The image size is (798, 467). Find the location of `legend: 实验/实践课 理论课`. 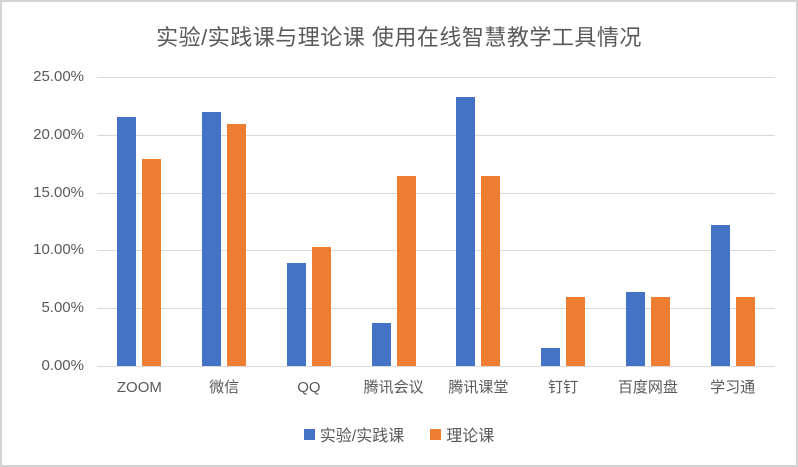

legend: 实验/实践课 理论课 is located at coordinates (399, 434).